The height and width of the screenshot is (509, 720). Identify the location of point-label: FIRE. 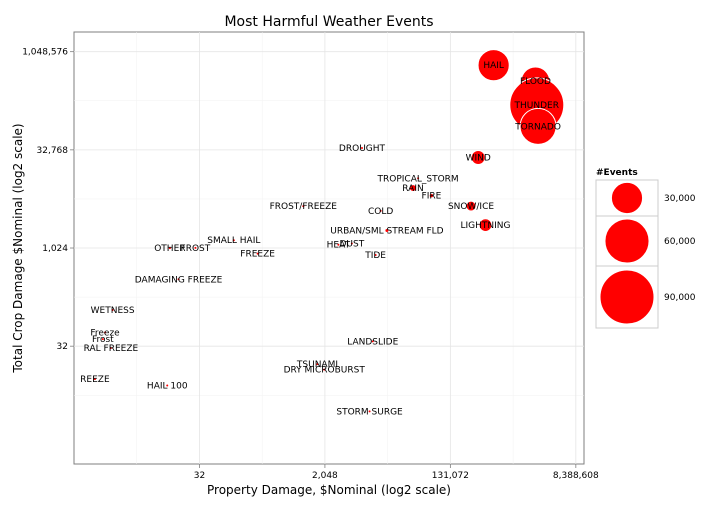
(432, 197).